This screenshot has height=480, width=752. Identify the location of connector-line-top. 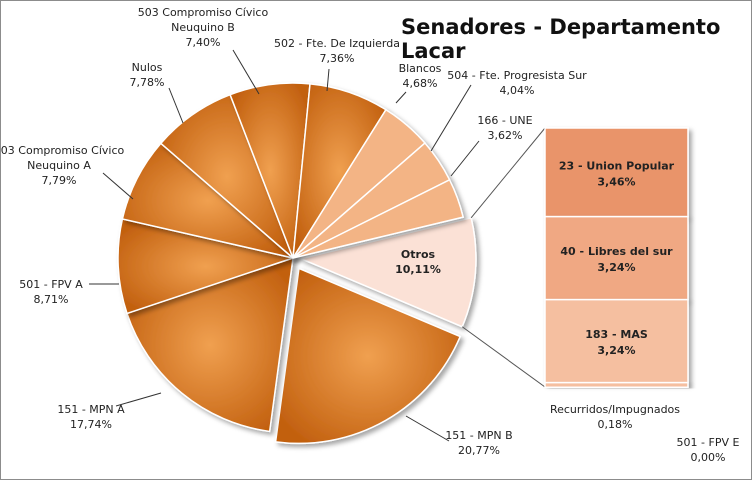
(508, 173).